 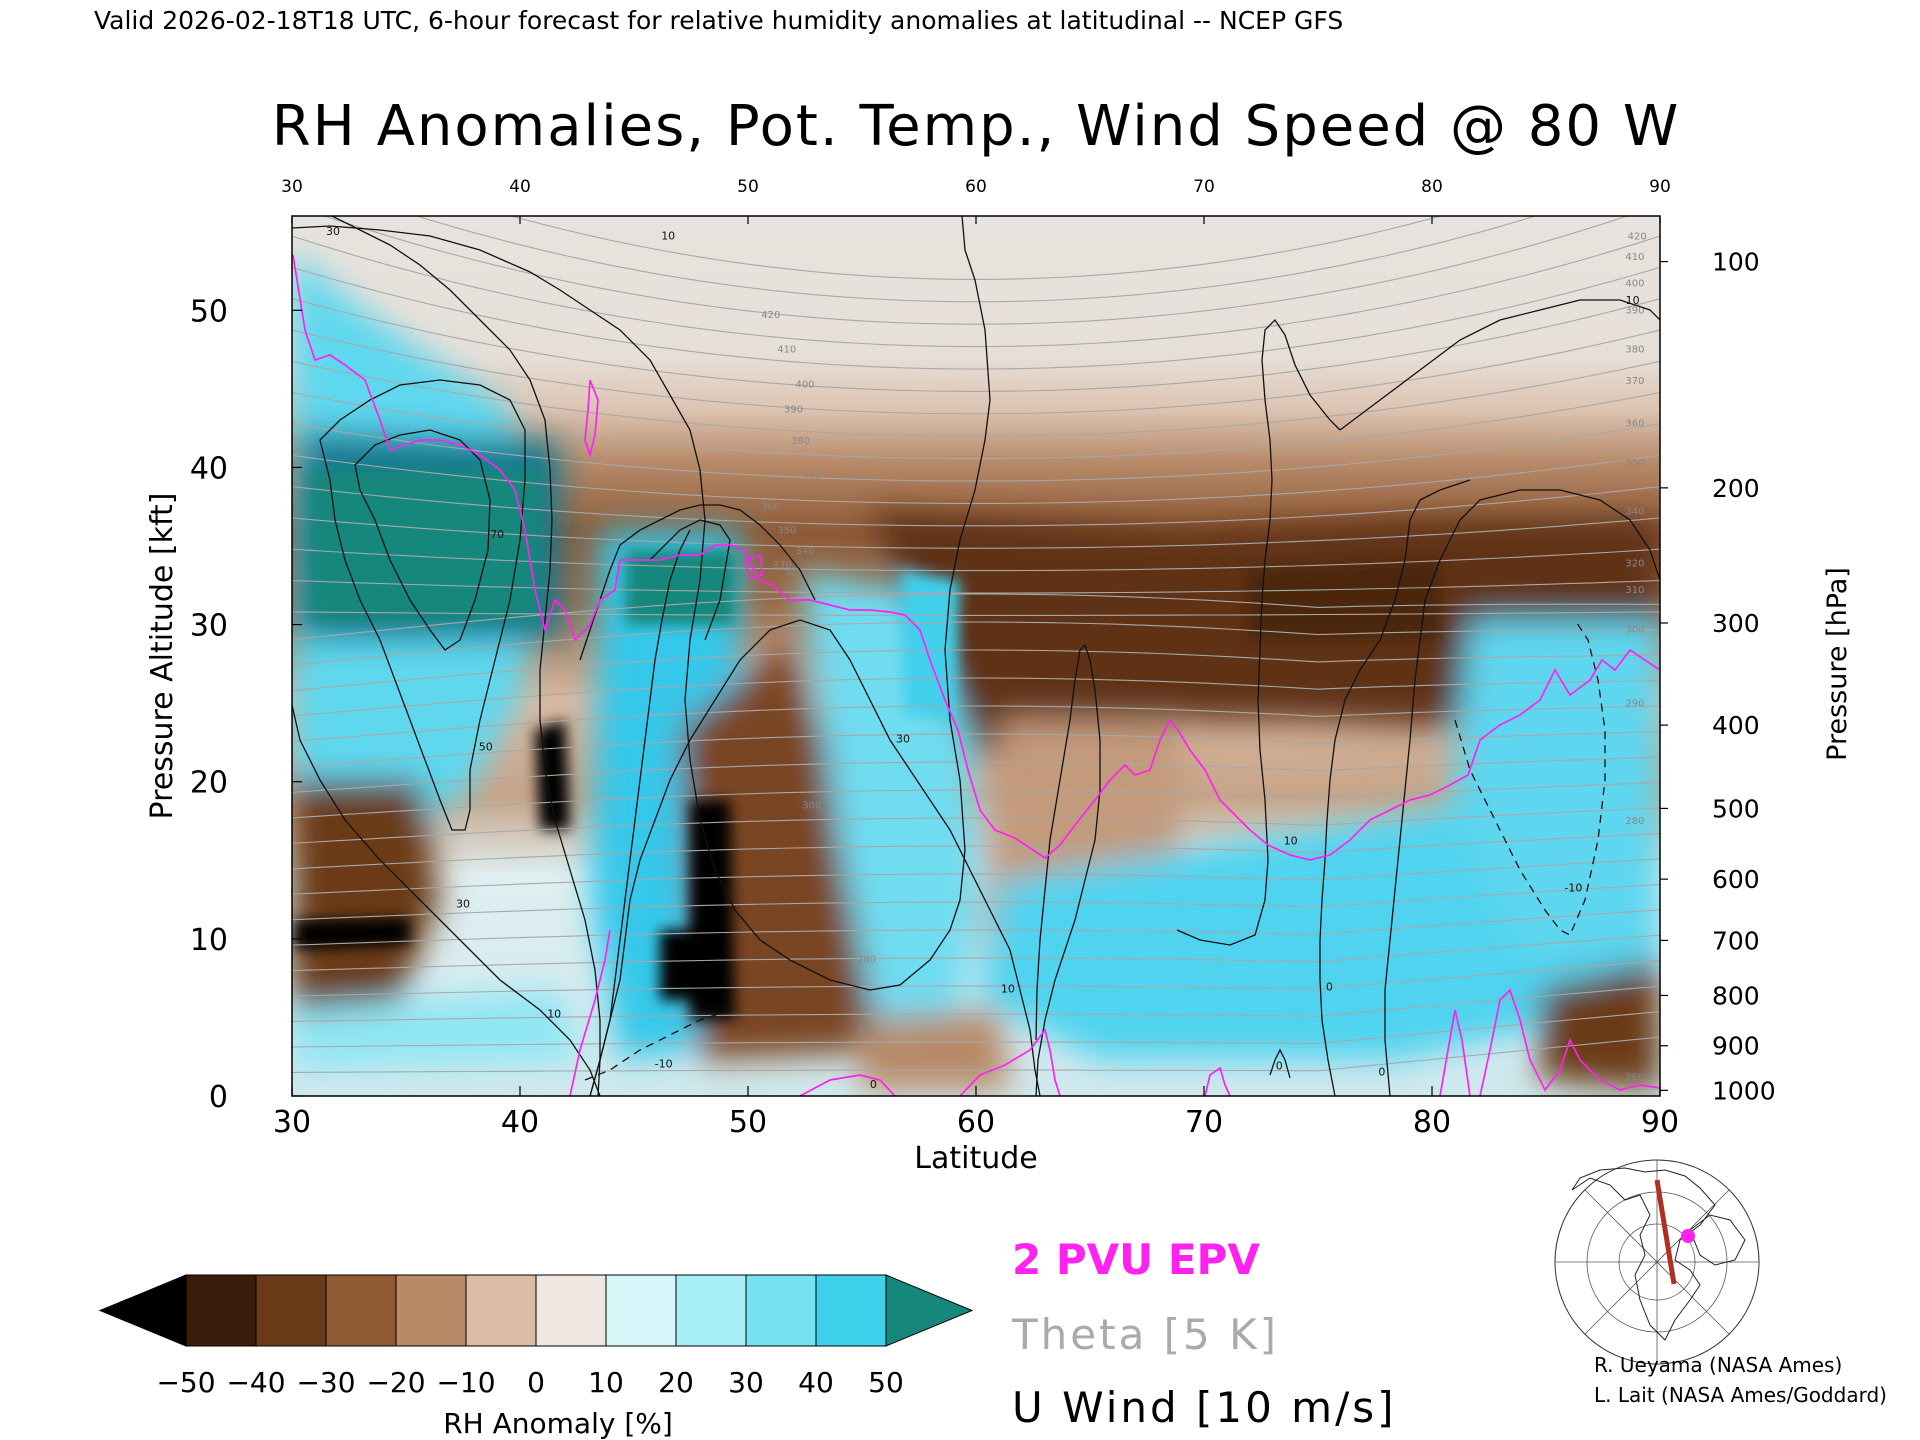 I want to click on theta-label: 400, so click(x=804, y=384).